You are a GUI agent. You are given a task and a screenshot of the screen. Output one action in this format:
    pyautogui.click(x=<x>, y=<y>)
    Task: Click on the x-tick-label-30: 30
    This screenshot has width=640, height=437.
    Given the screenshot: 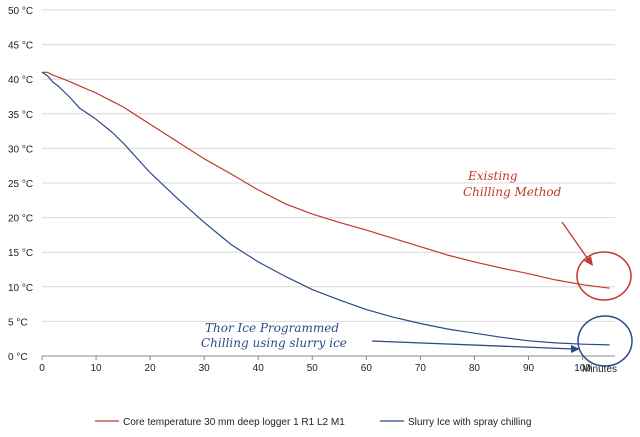 What is the action you would take?
    pyautogui.click(x=205, y=368)
    